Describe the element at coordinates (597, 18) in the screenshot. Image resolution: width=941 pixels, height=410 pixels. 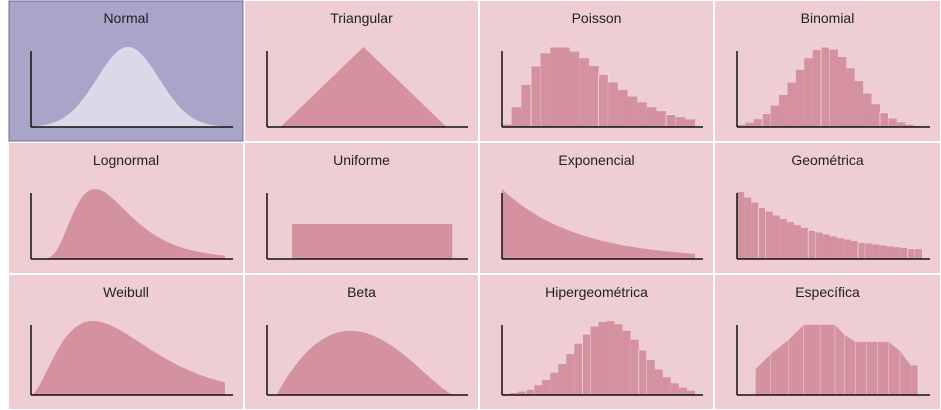
I see `tile-title: Poisson` at that location.